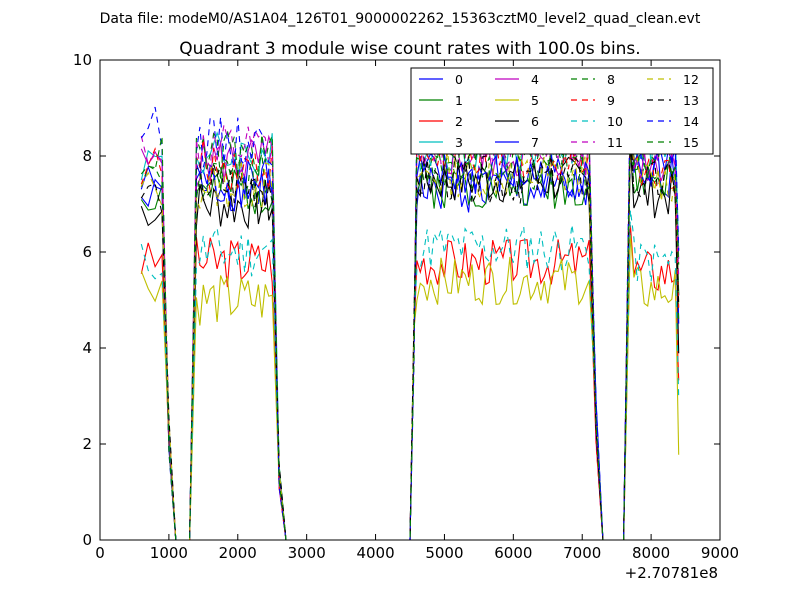 This screenshot has width=800, height=600. I want to click on x-tick-label: 7000, so click(582, 553).